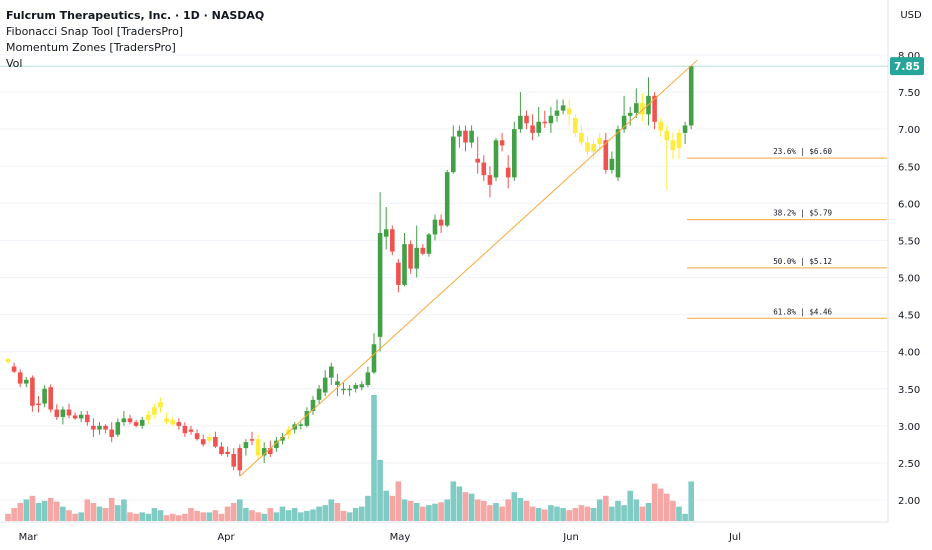 Image resolution: width=932 pixels, height=550 pixels. What do you see at coordinates (91, 47) in the screenshot?
I see `indicator-momentum: Momentum Zones [TradersPro]` at bounding box center [91, 47].